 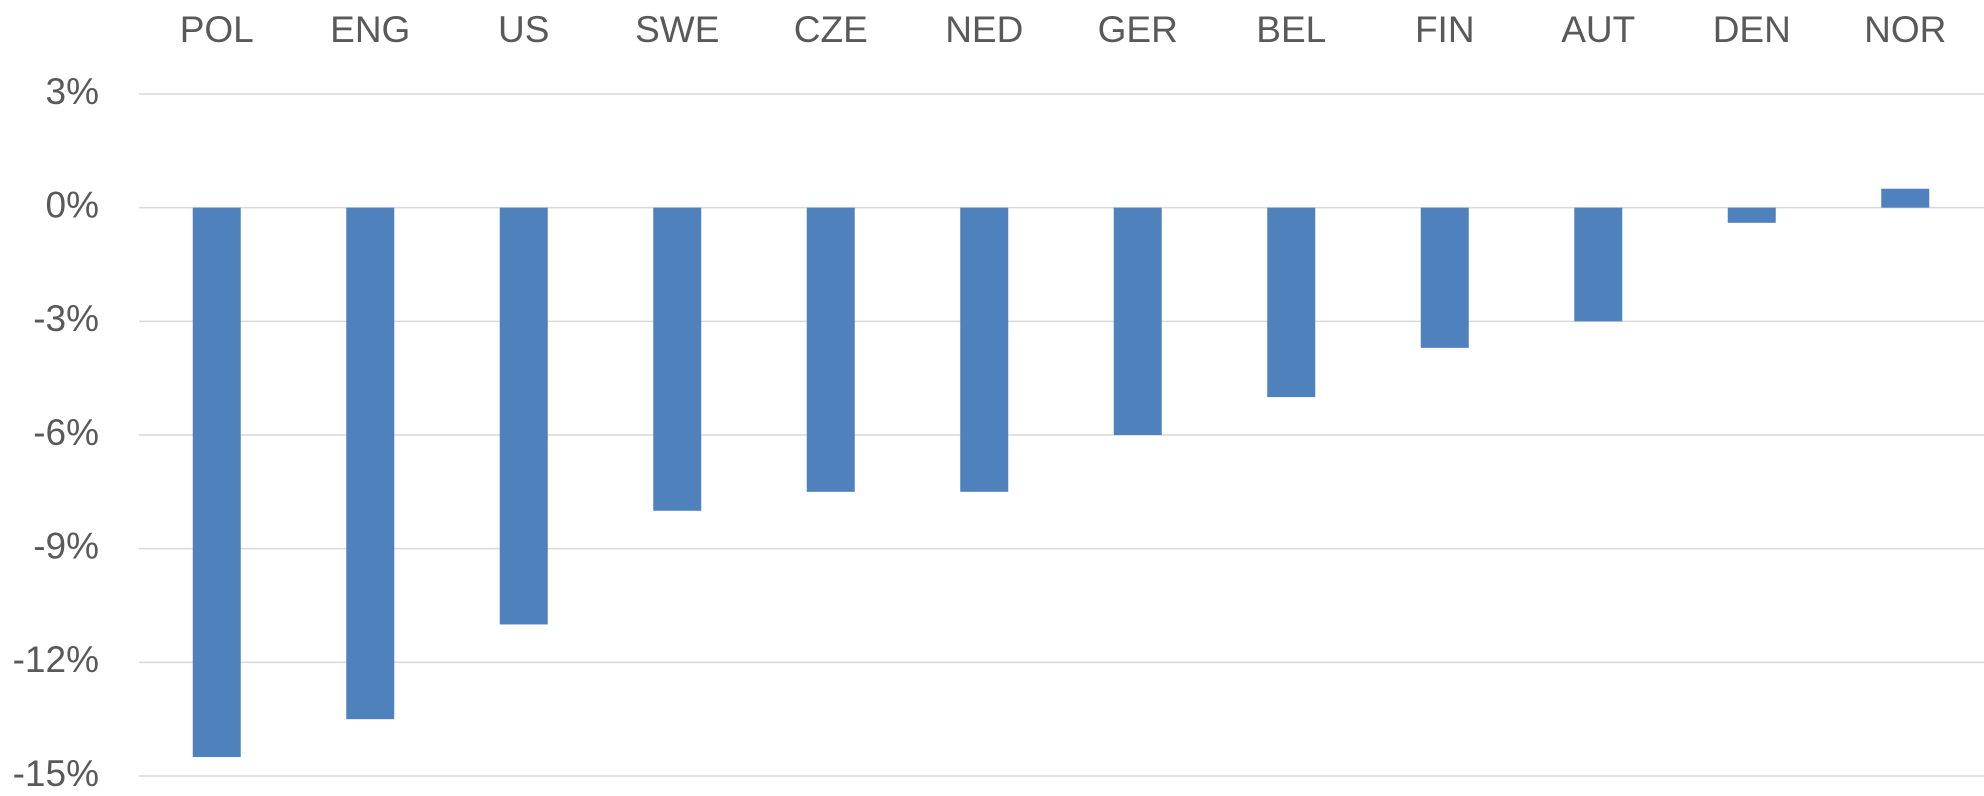 I want to click on y-tick-label: 0%, so click(x=72, y=204).